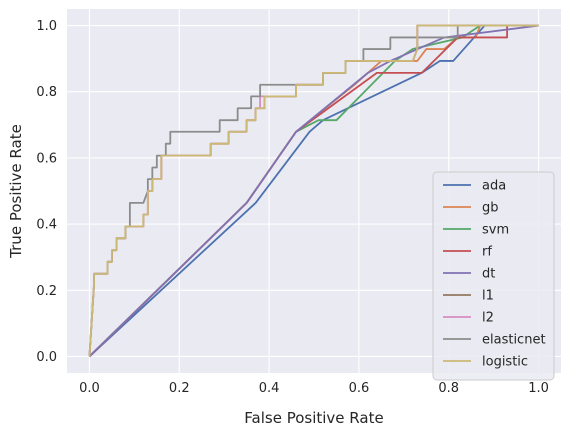  Describe the element at coordinates (448, 388) in the screenshot. I see `x-tick-label-4: 0.8` at that location.